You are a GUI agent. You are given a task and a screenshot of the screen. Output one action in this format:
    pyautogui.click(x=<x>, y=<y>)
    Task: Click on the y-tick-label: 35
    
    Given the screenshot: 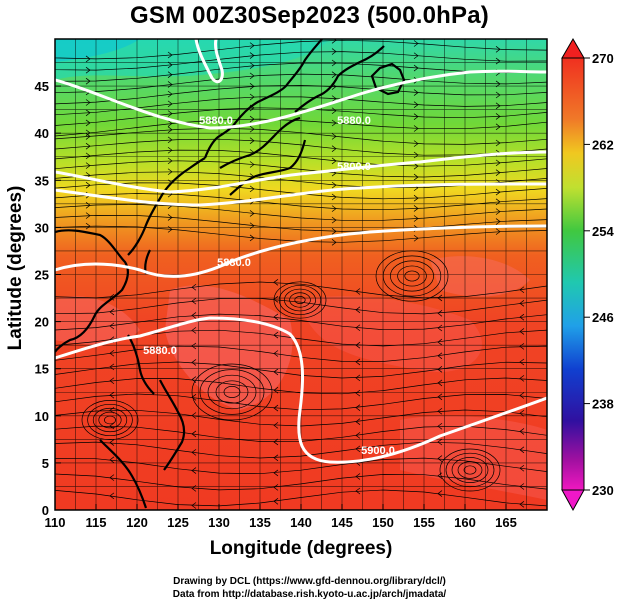 What is the action you would take?
    pyautogui.click(x=42, y=180)
    